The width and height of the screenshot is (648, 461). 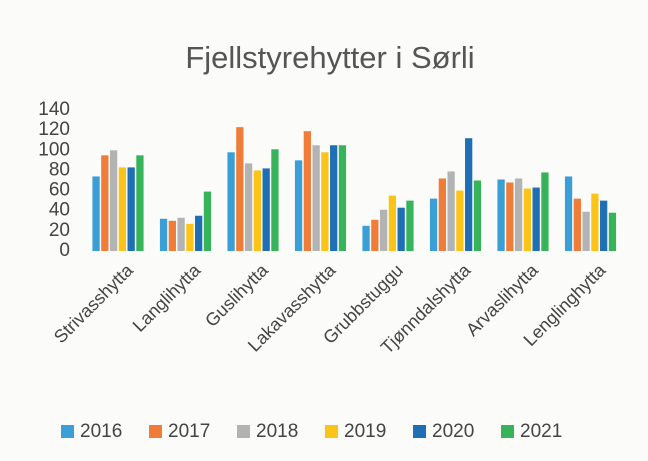 What do you see at coordinates (453, 431) in the screenshot?
I see `legend-label: 2020` at bounding box center [453, 431].